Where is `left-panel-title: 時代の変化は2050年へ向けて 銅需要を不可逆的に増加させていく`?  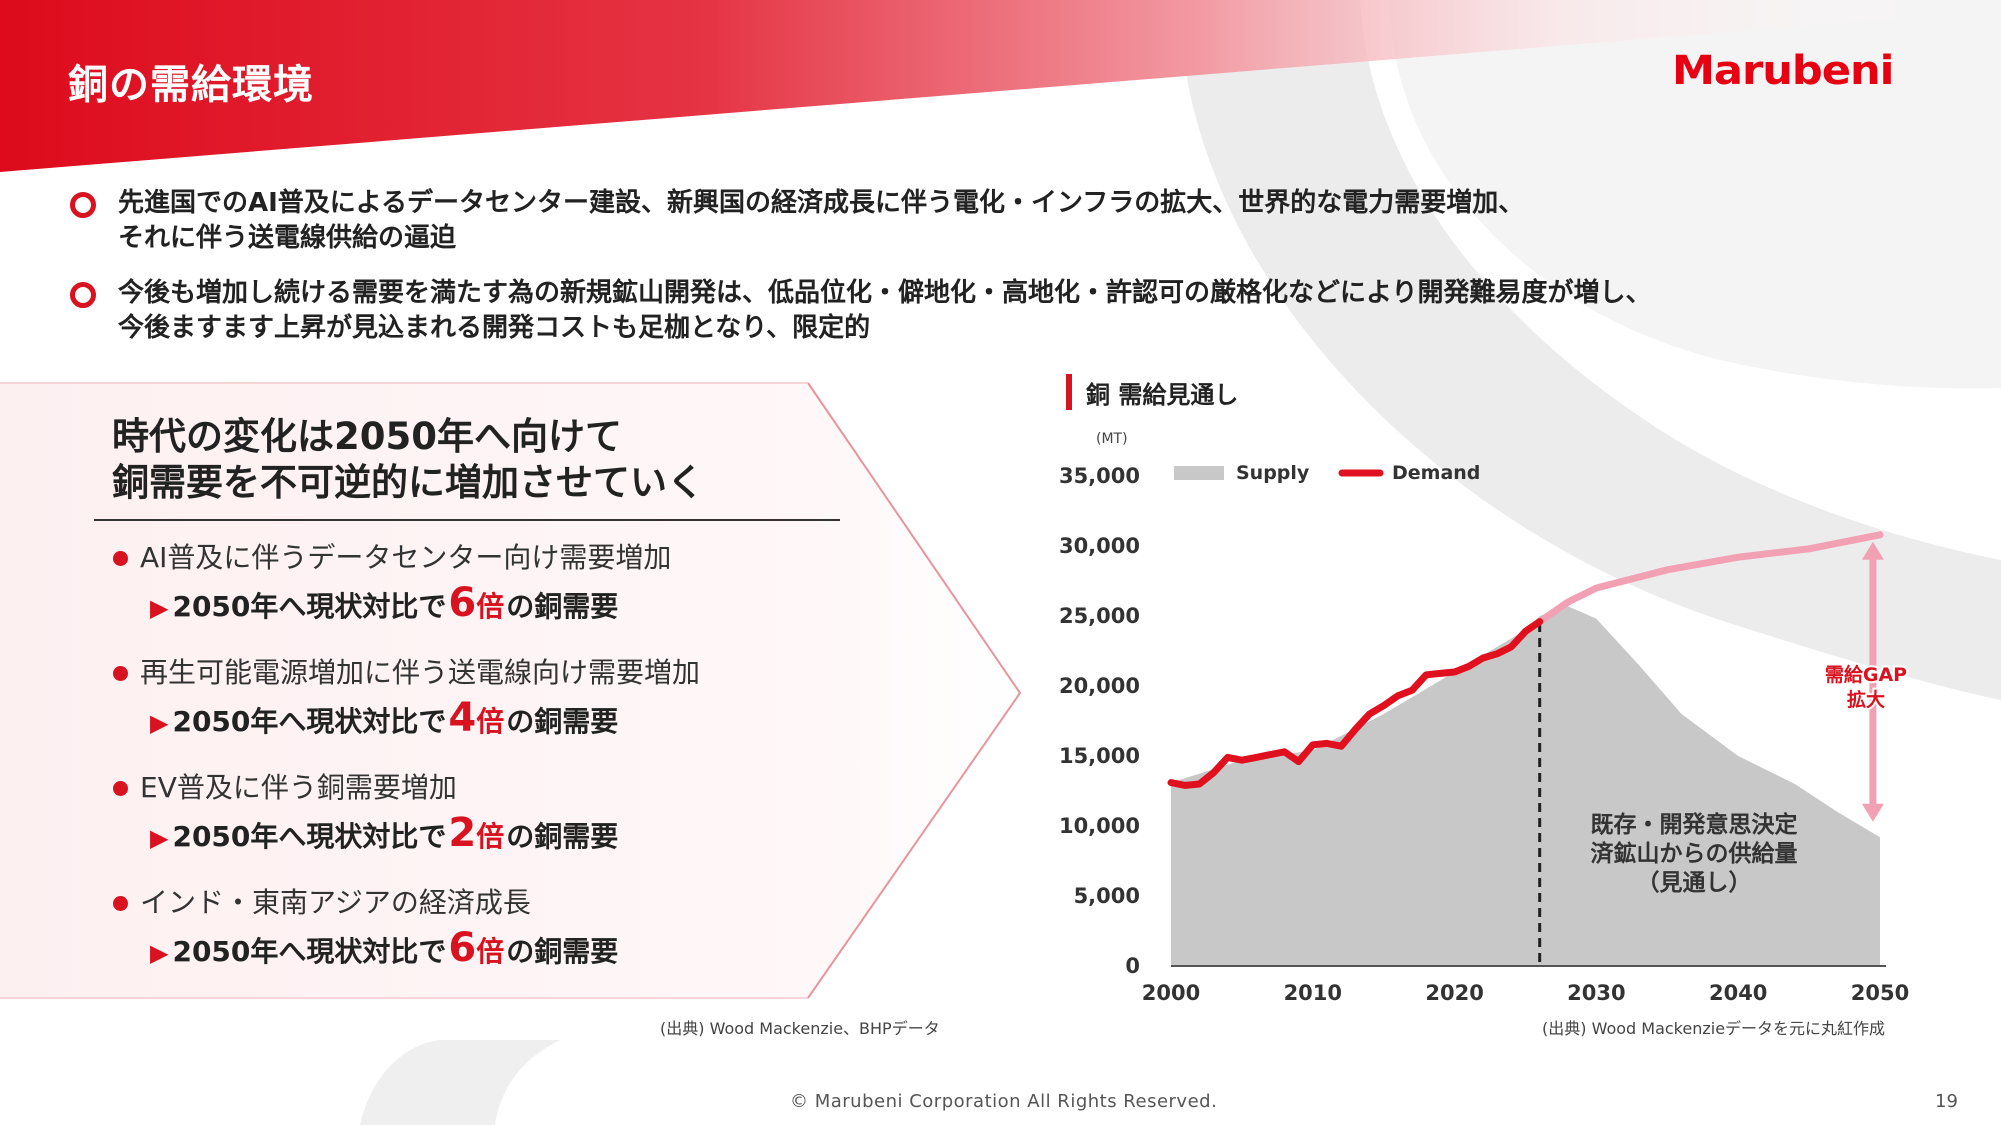 left-panel-title: 時代の変化は2050年へ向けて 銅需要を不可逆的に増加させていく is located at coordinates (408, 459).